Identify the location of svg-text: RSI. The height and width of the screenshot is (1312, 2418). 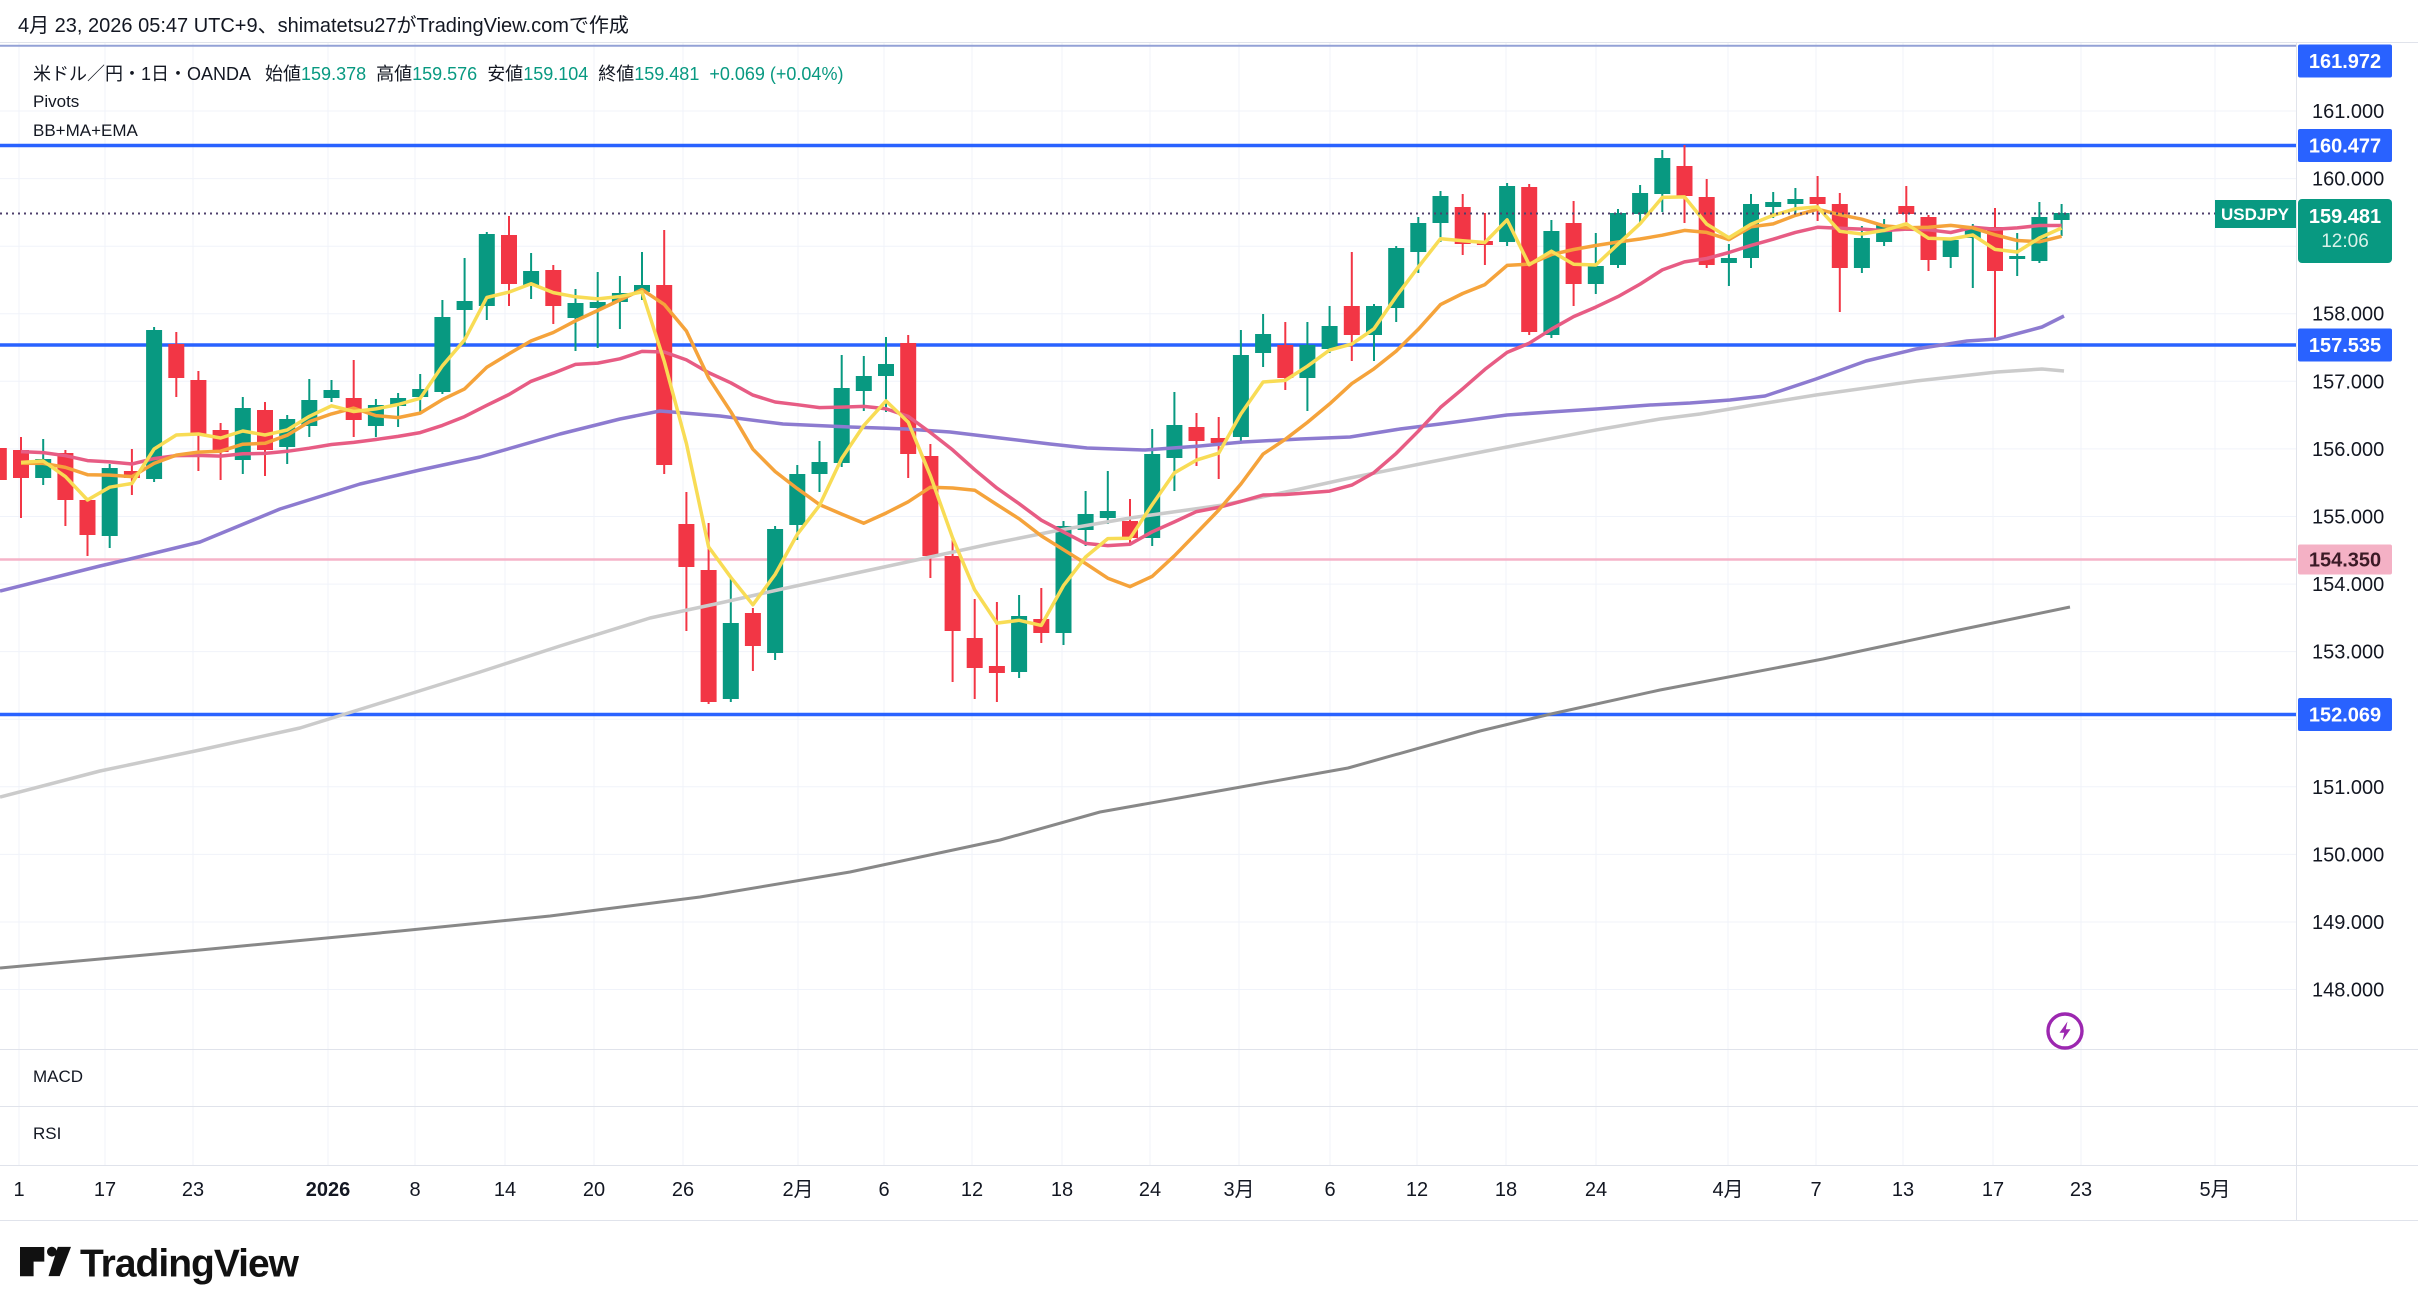
(47, 1133).